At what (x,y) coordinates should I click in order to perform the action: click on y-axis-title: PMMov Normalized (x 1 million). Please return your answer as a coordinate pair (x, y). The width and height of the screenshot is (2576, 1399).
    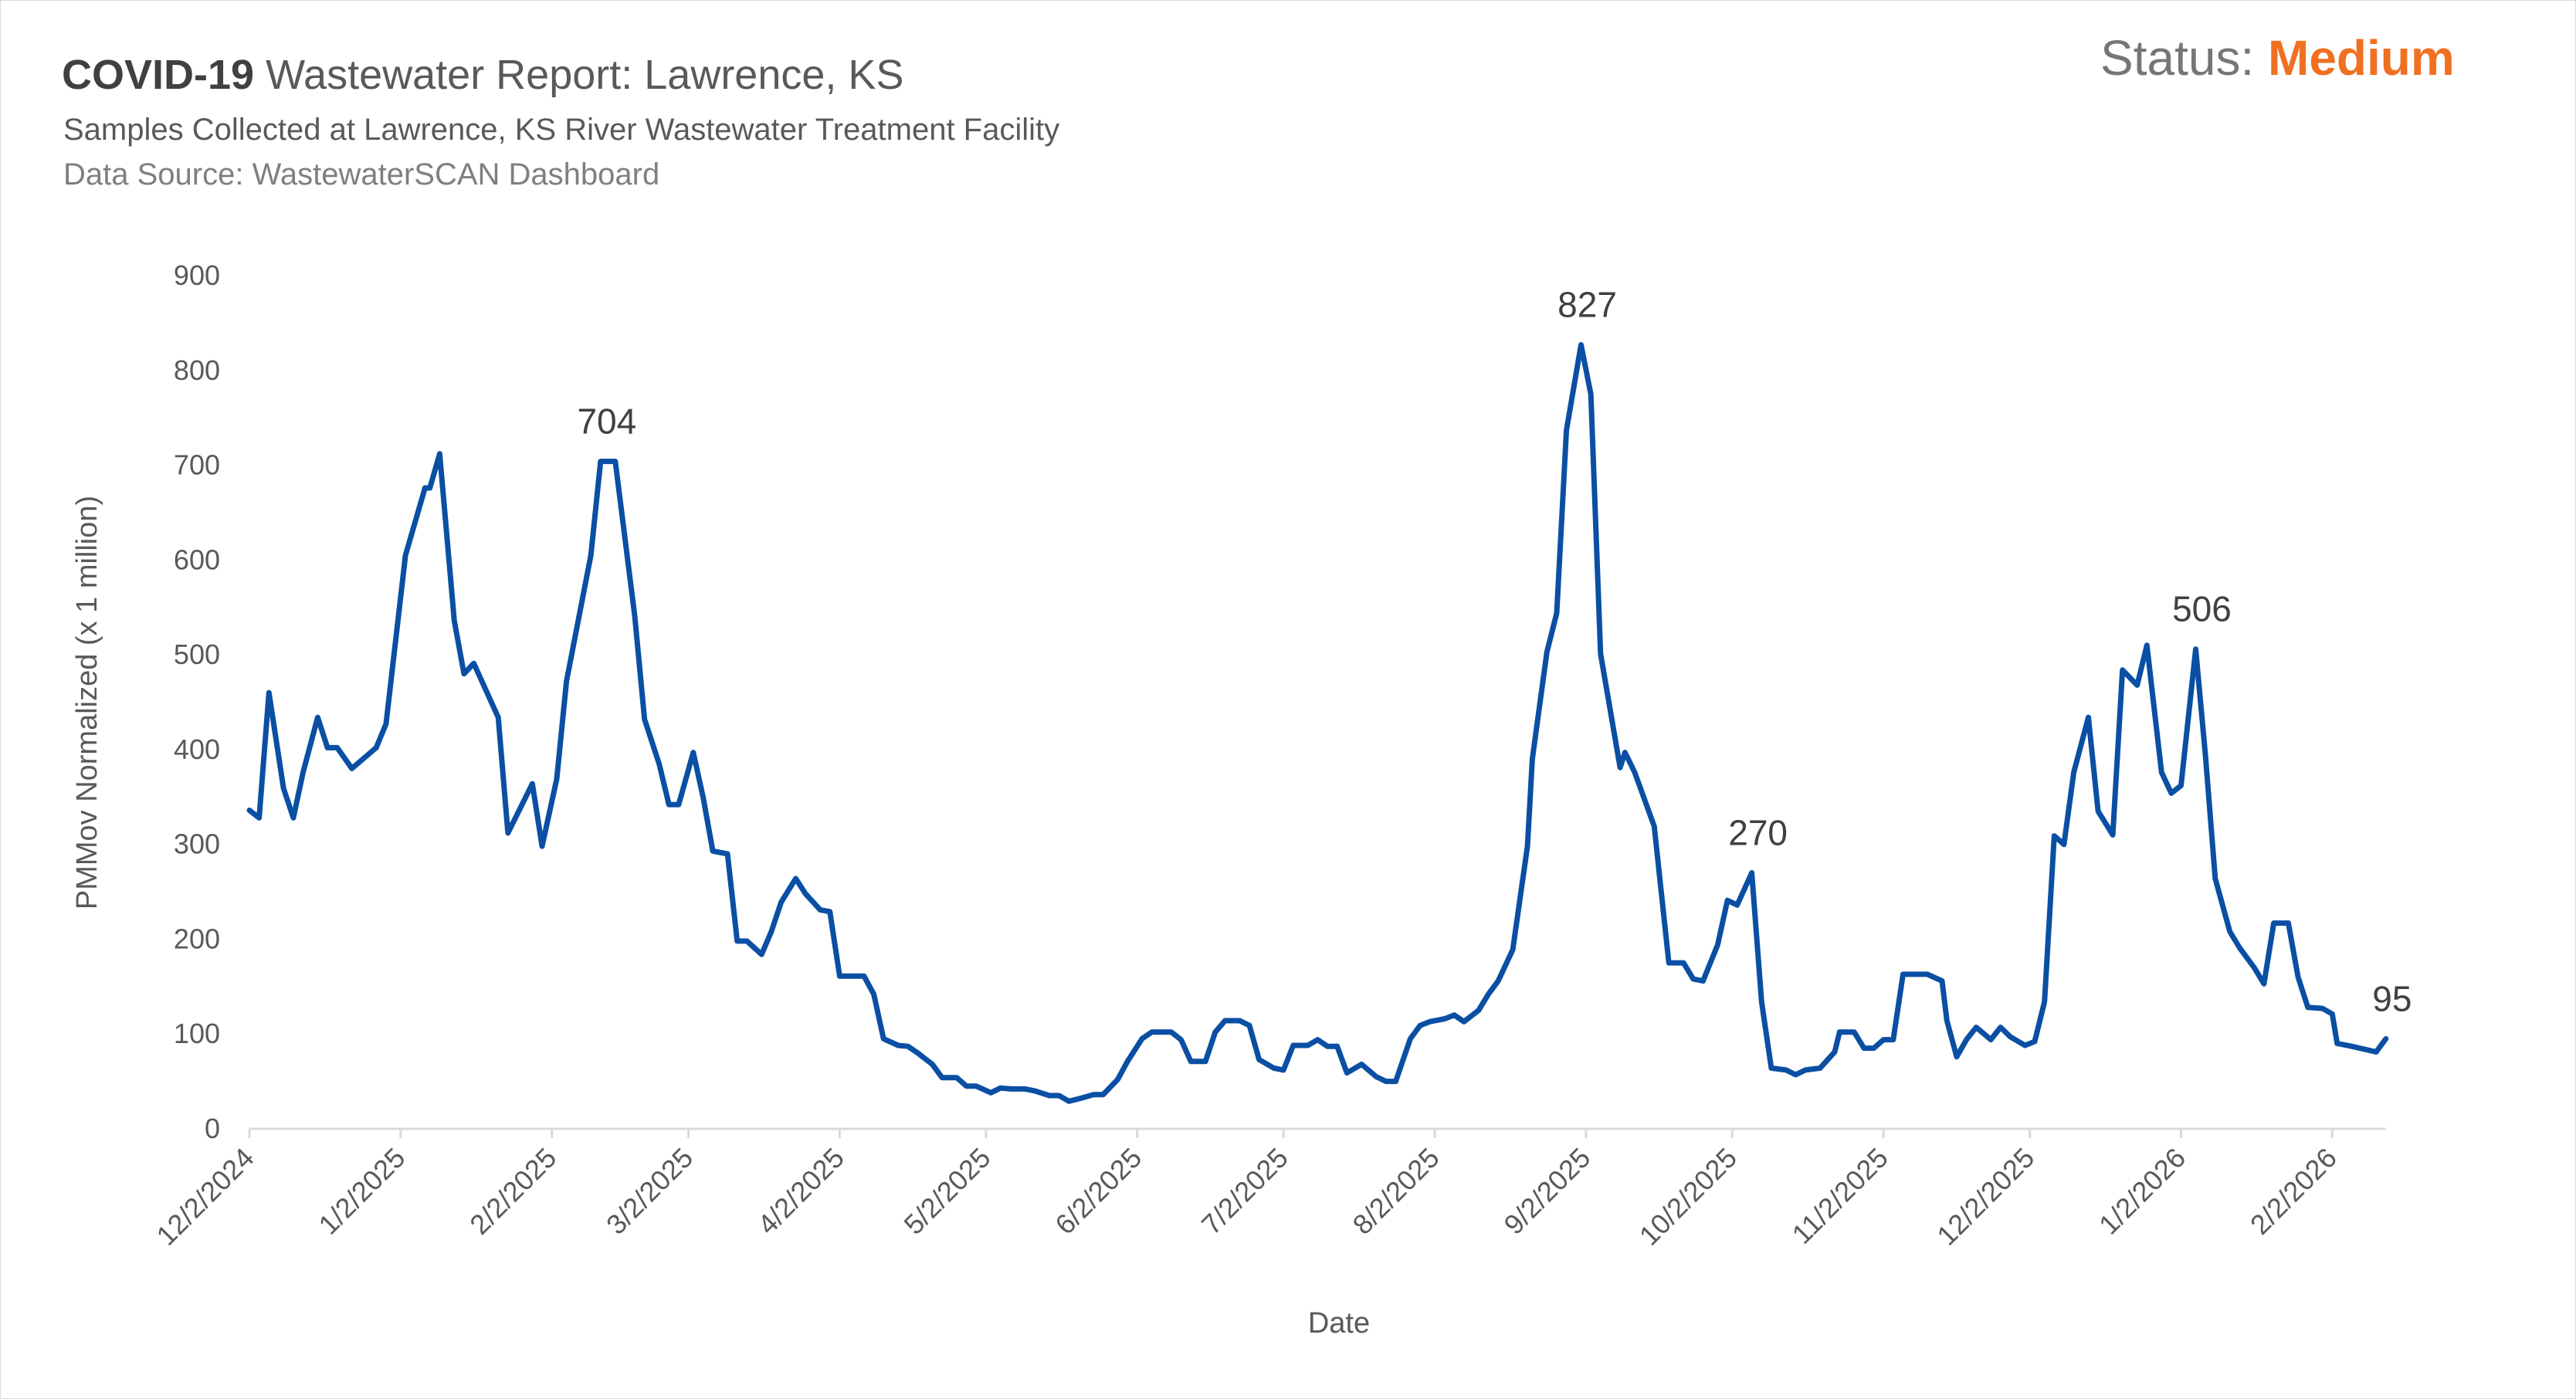
    Looking at the image, I should click on (87, 703).